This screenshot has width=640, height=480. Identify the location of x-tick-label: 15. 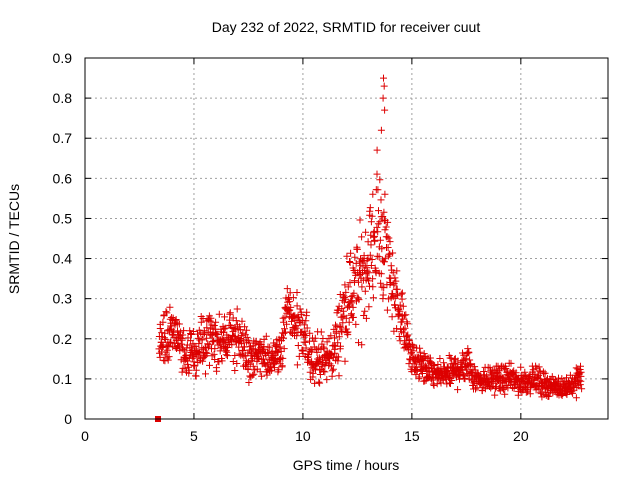
(412, 436).